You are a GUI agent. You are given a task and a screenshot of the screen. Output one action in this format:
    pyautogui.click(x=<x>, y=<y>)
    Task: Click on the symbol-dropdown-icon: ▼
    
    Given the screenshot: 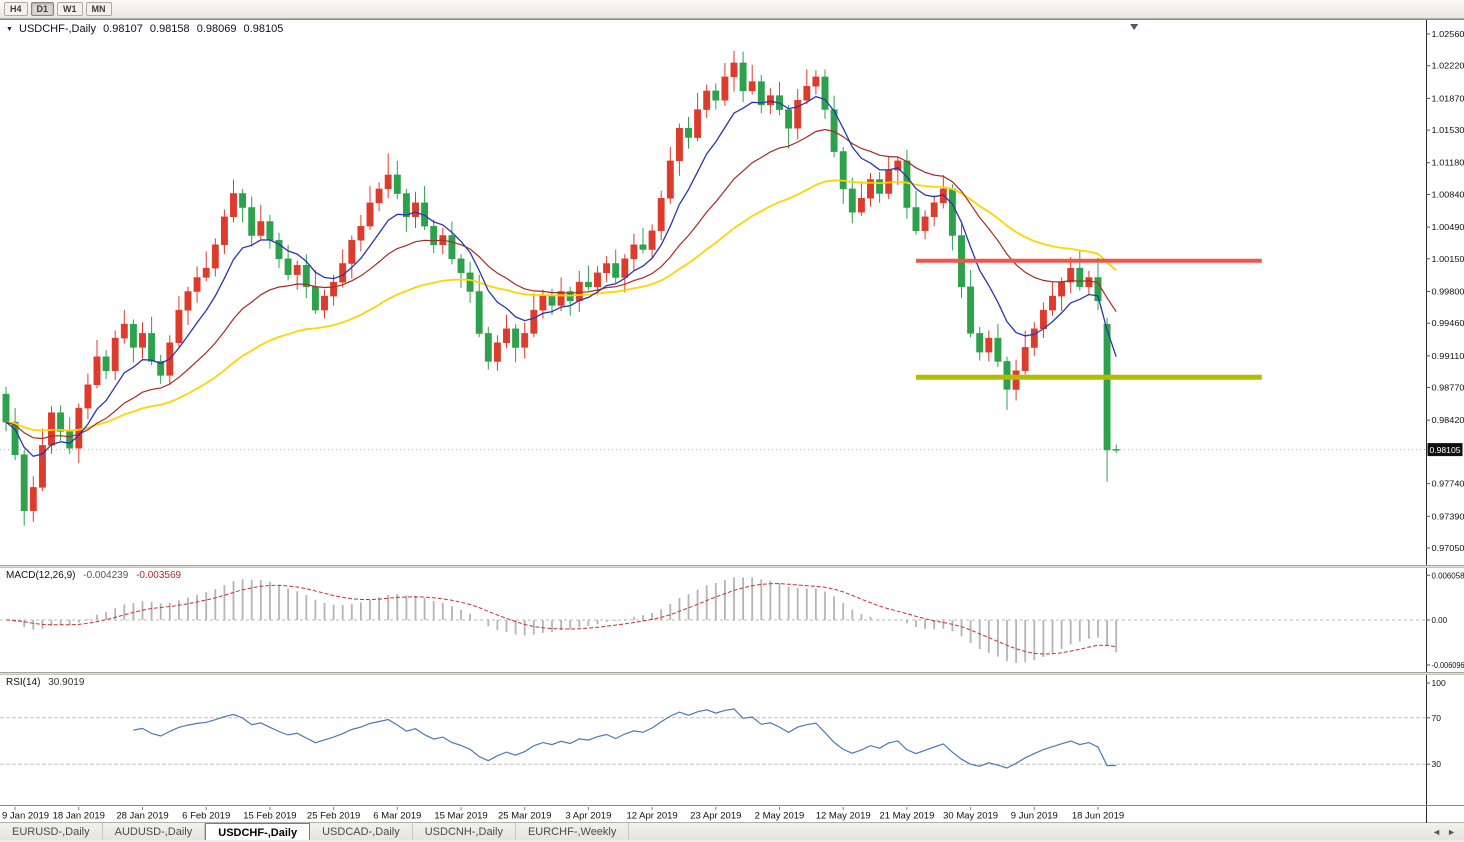 What is the action you would take?
    pyautogui.click(x=9, y=29)
    